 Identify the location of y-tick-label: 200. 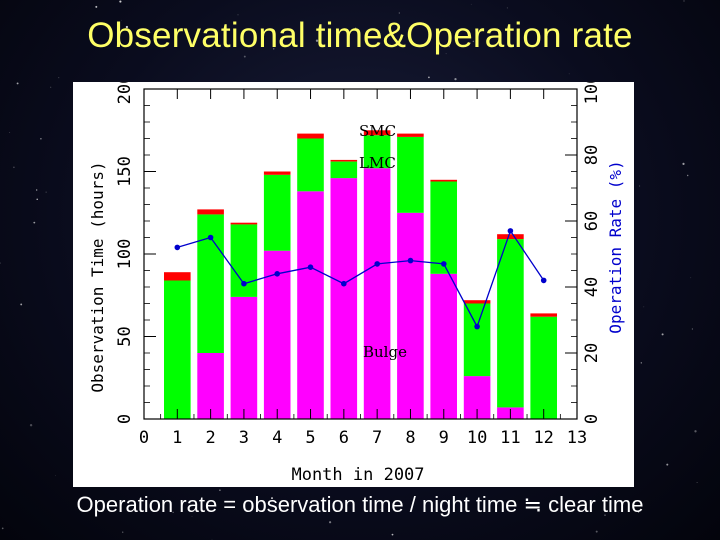
(125, 93).